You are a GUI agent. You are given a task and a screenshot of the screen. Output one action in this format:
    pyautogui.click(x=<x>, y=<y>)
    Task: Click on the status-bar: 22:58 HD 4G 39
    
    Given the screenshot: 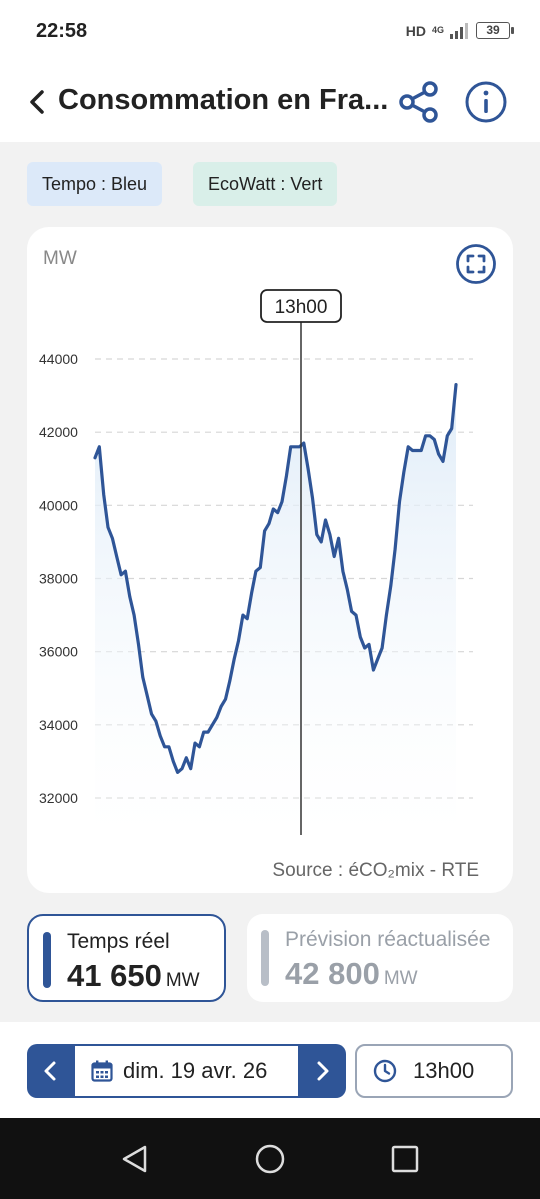 What is the action you would take?
    pyautogui.click(x=270, y=33)
    